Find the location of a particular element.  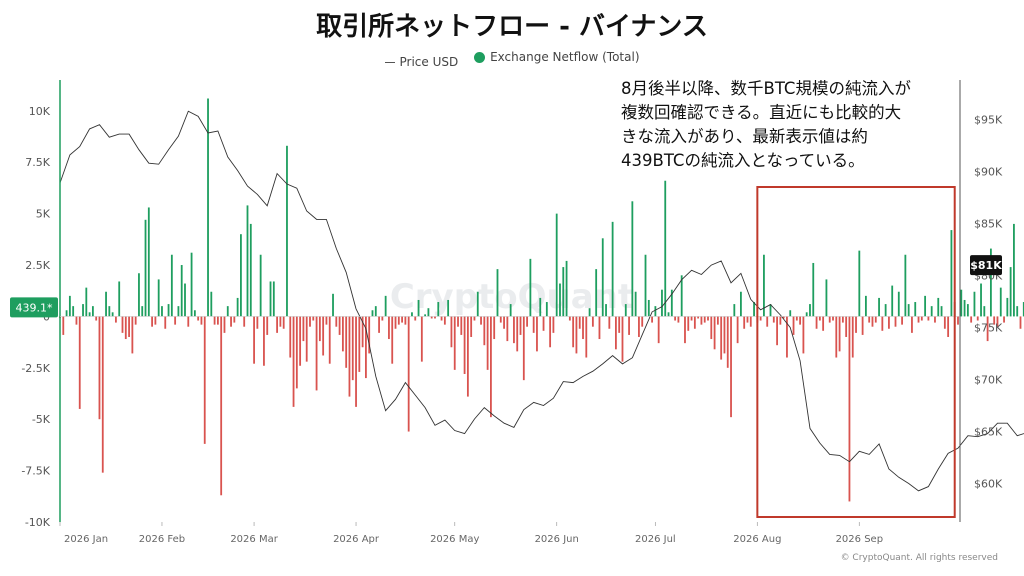

right-tick-label: $90K is located at coordinates (988, 172).